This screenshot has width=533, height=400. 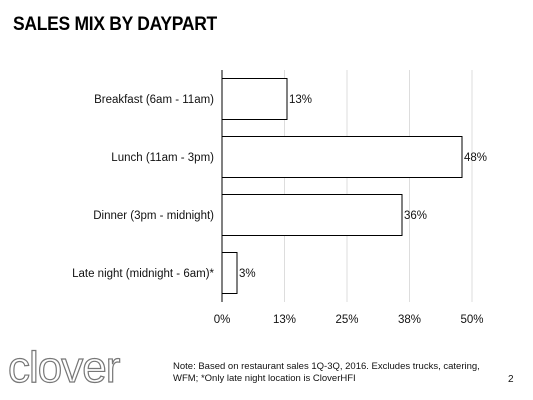 I want to click on data-label: 3%, so click(x=247, y=274).